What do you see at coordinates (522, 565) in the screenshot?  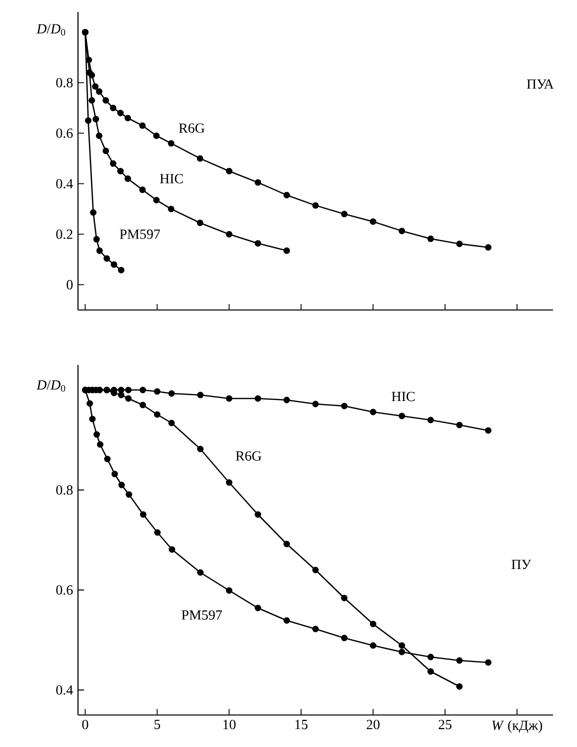 I see `annotation: ПУ` at bounding box center [522, 565].